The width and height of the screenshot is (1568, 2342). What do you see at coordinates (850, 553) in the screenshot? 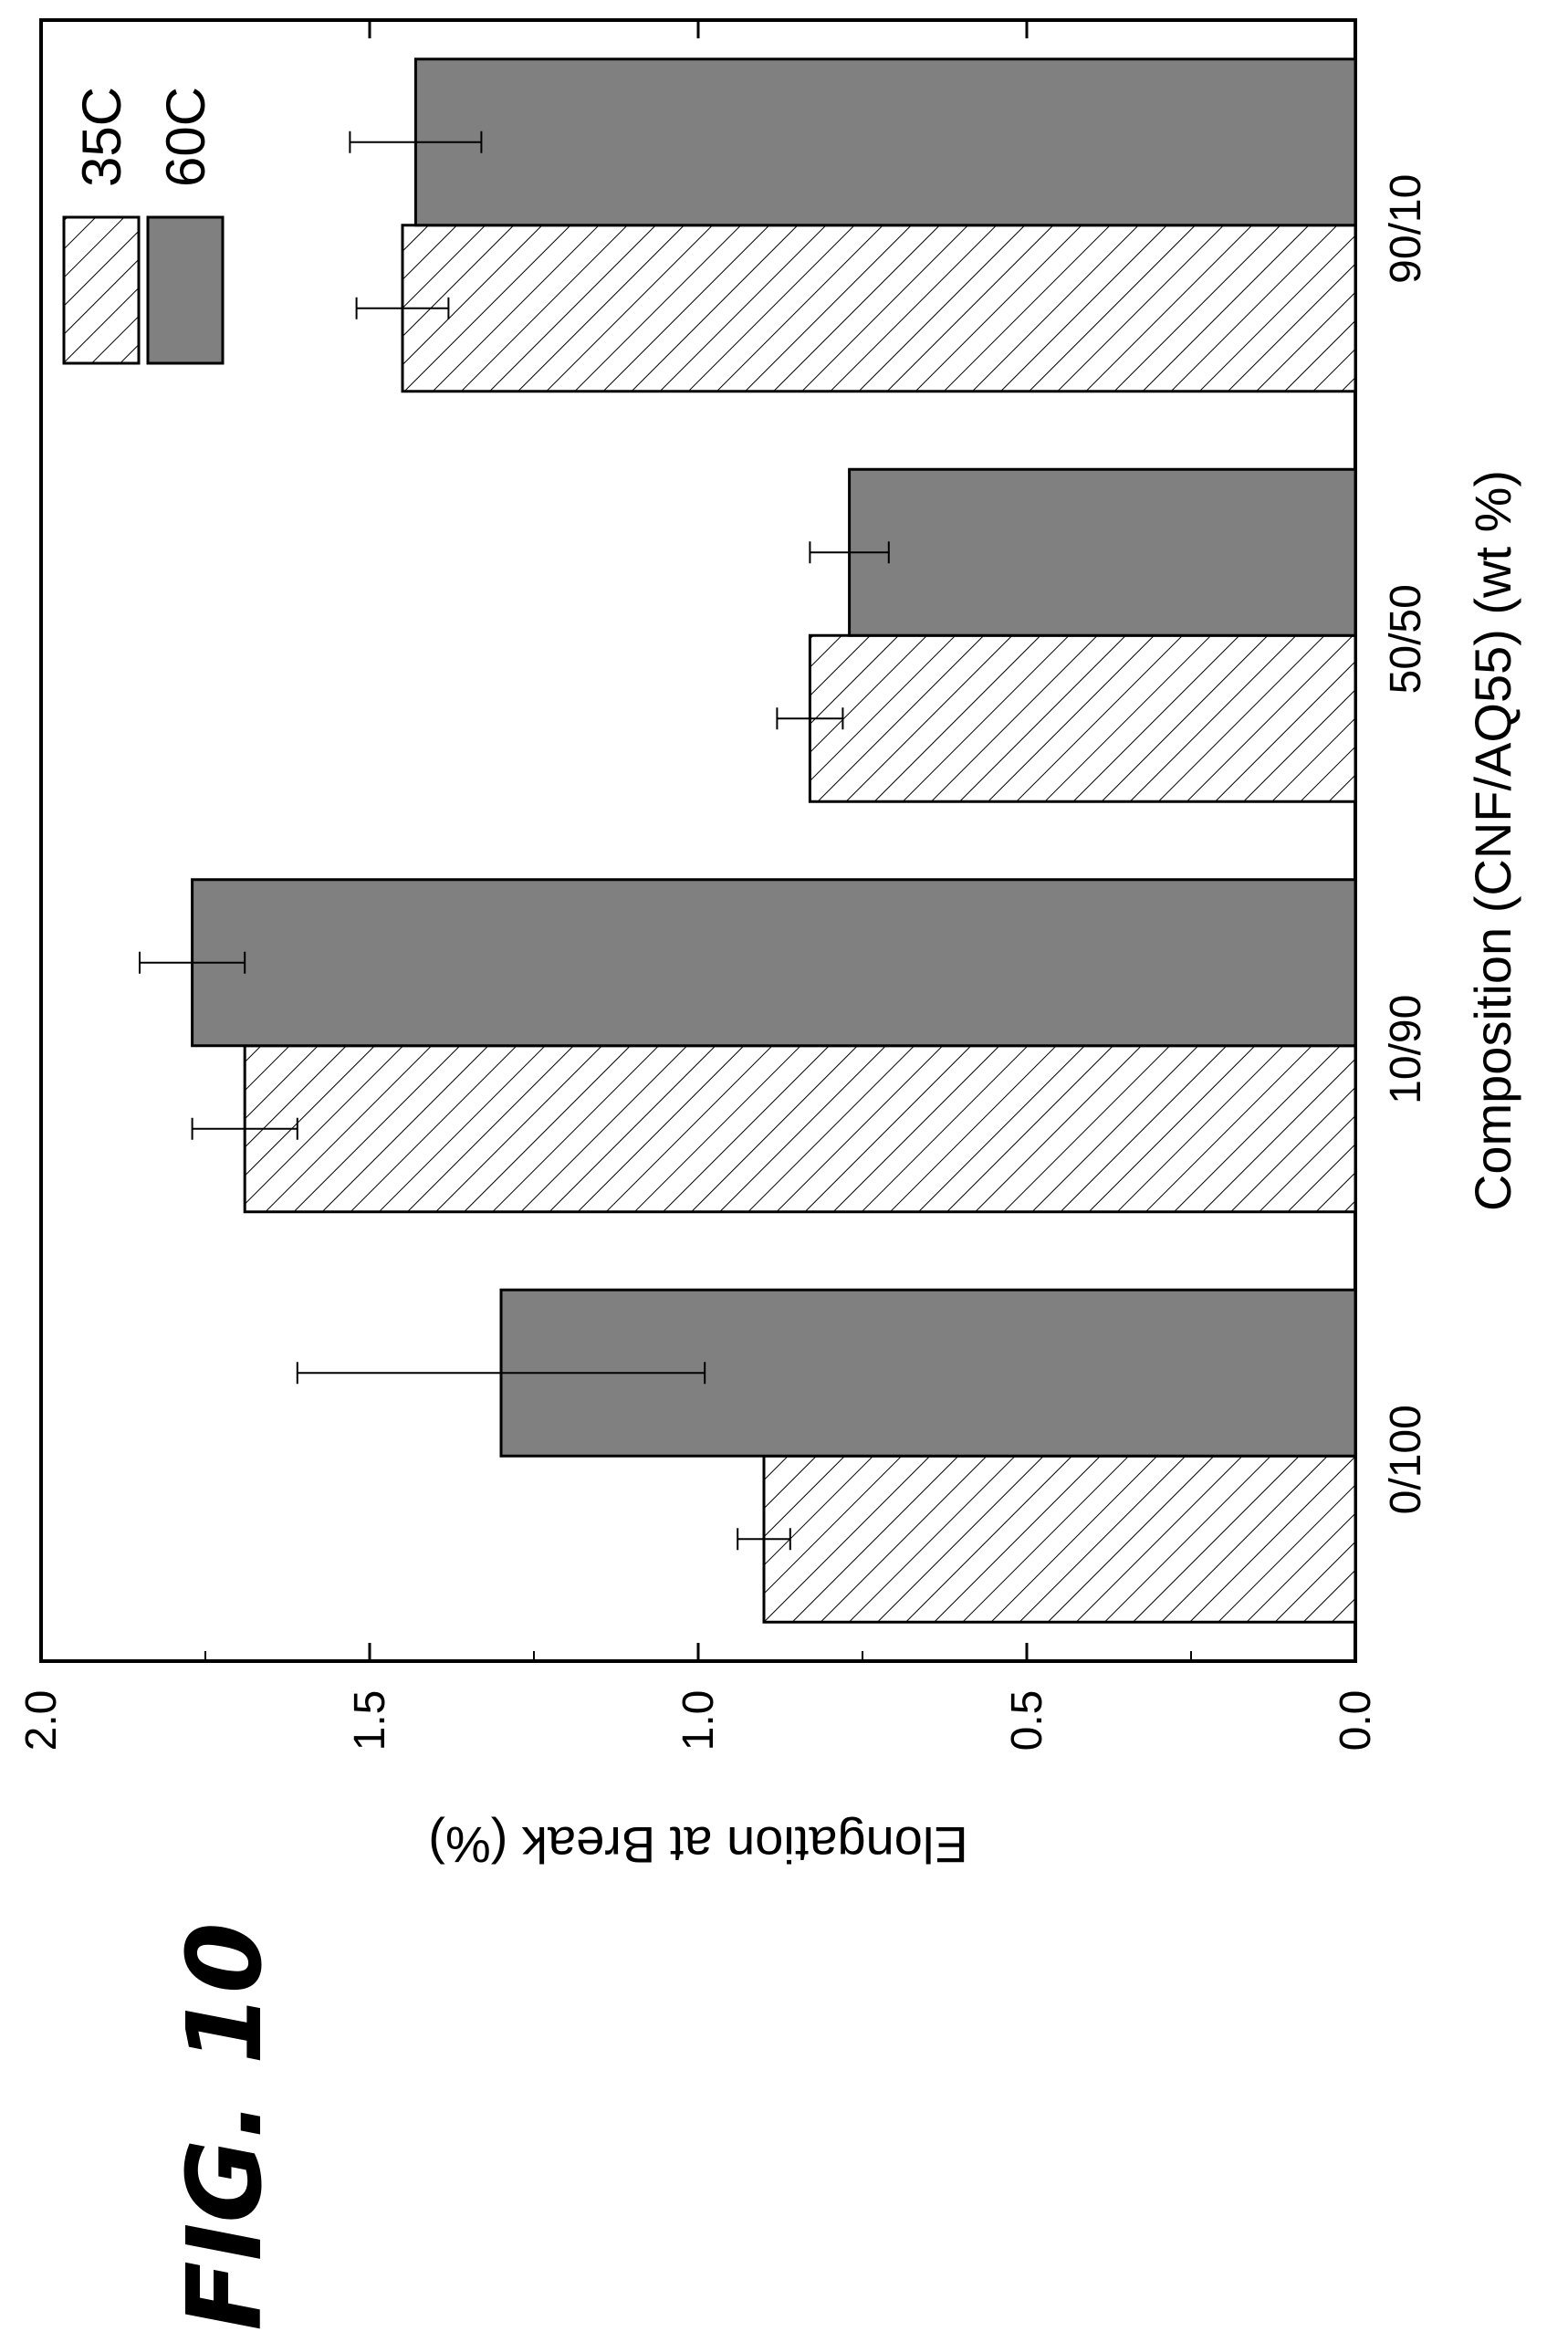
I see `error-bar-60C-50/50` at bounding box center [850, 553].